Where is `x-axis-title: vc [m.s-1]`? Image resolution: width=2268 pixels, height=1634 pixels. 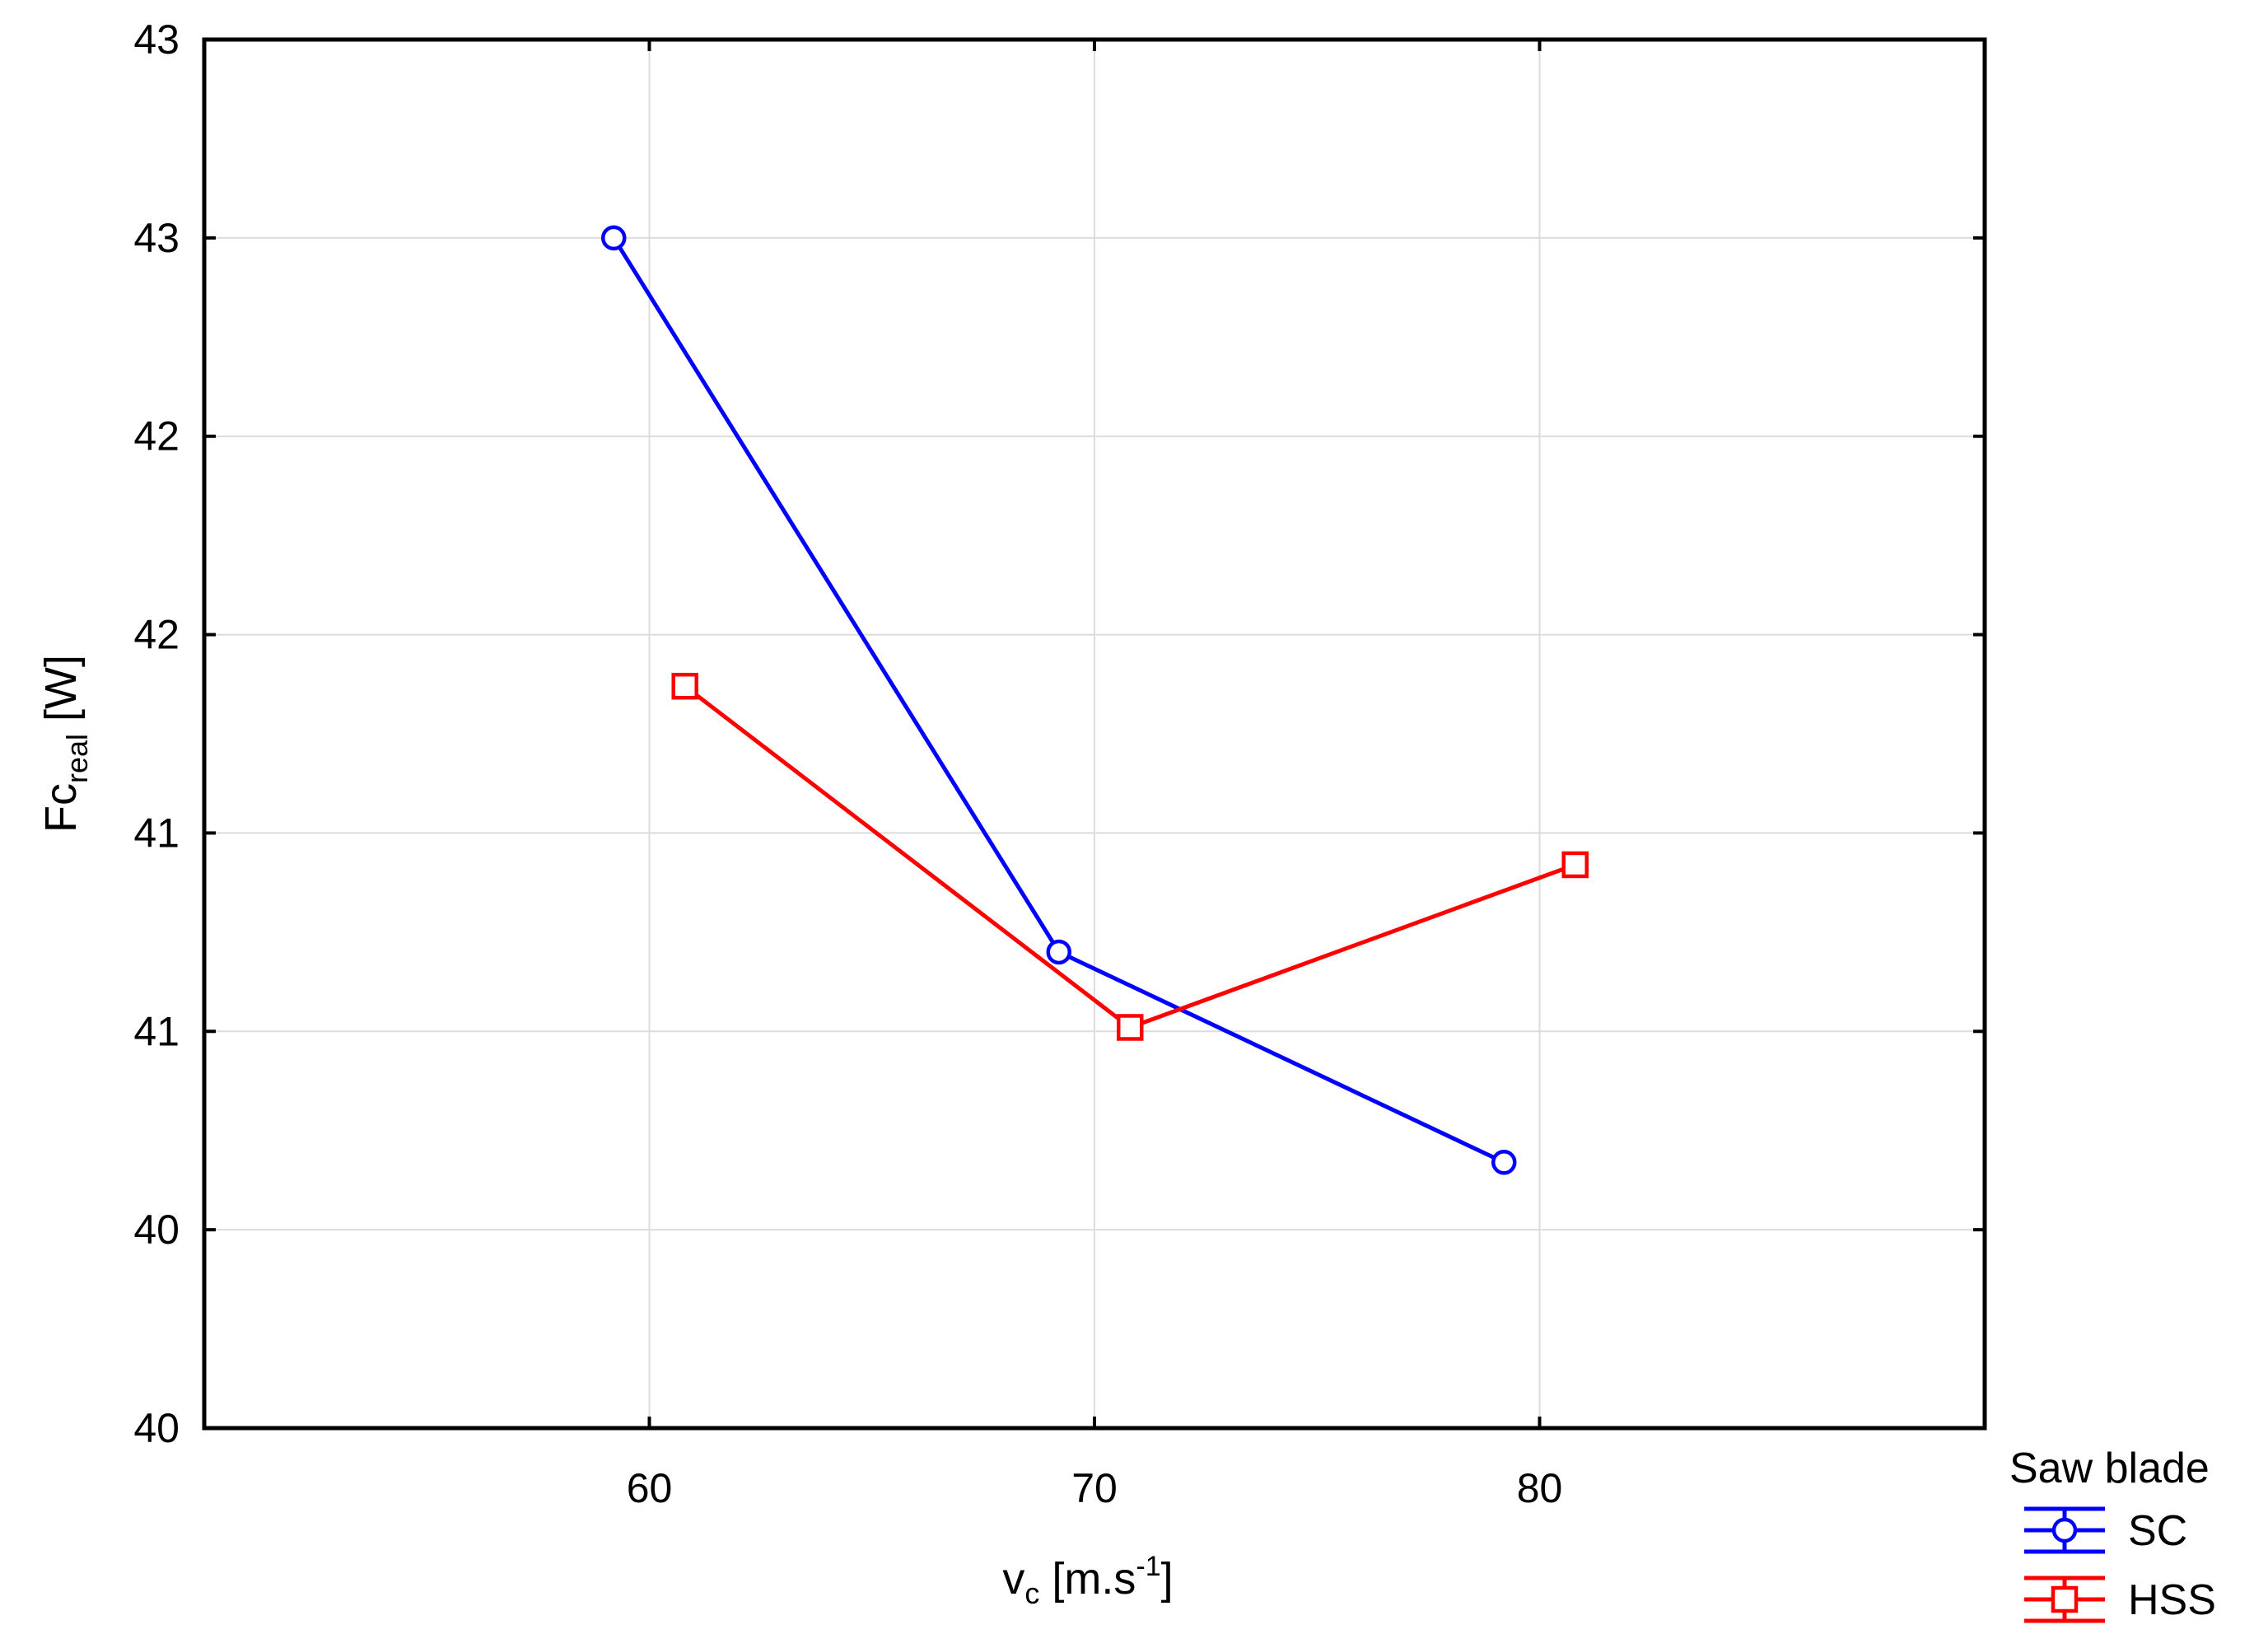
x-axis-title: vc [m.s-1] is located at coordinates (1087, 1580).